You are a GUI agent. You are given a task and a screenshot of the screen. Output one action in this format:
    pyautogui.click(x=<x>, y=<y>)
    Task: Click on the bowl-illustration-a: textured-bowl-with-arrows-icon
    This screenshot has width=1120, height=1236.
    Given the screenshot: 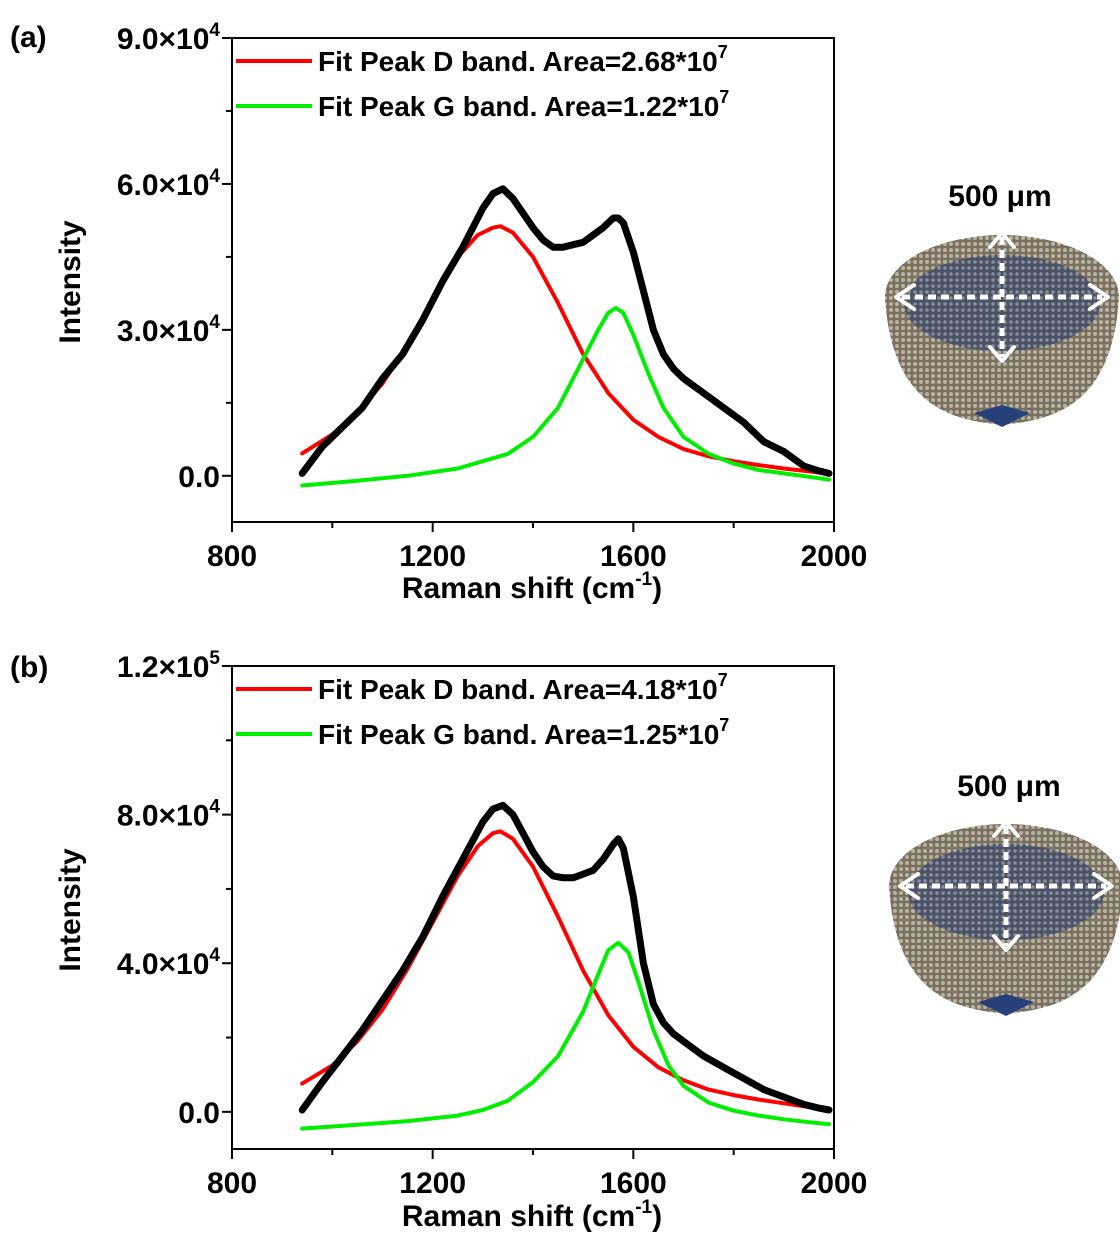 What is the action you would take?
    pyautogui.click(x=1002, y=329)
    